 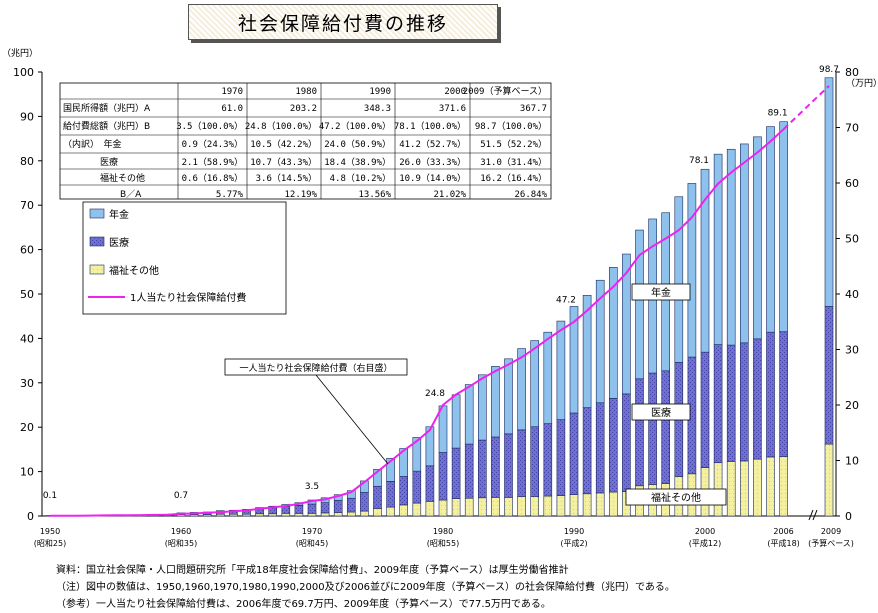 I want to click on y-right-tick-label: 10, so click(x=852, y=461).